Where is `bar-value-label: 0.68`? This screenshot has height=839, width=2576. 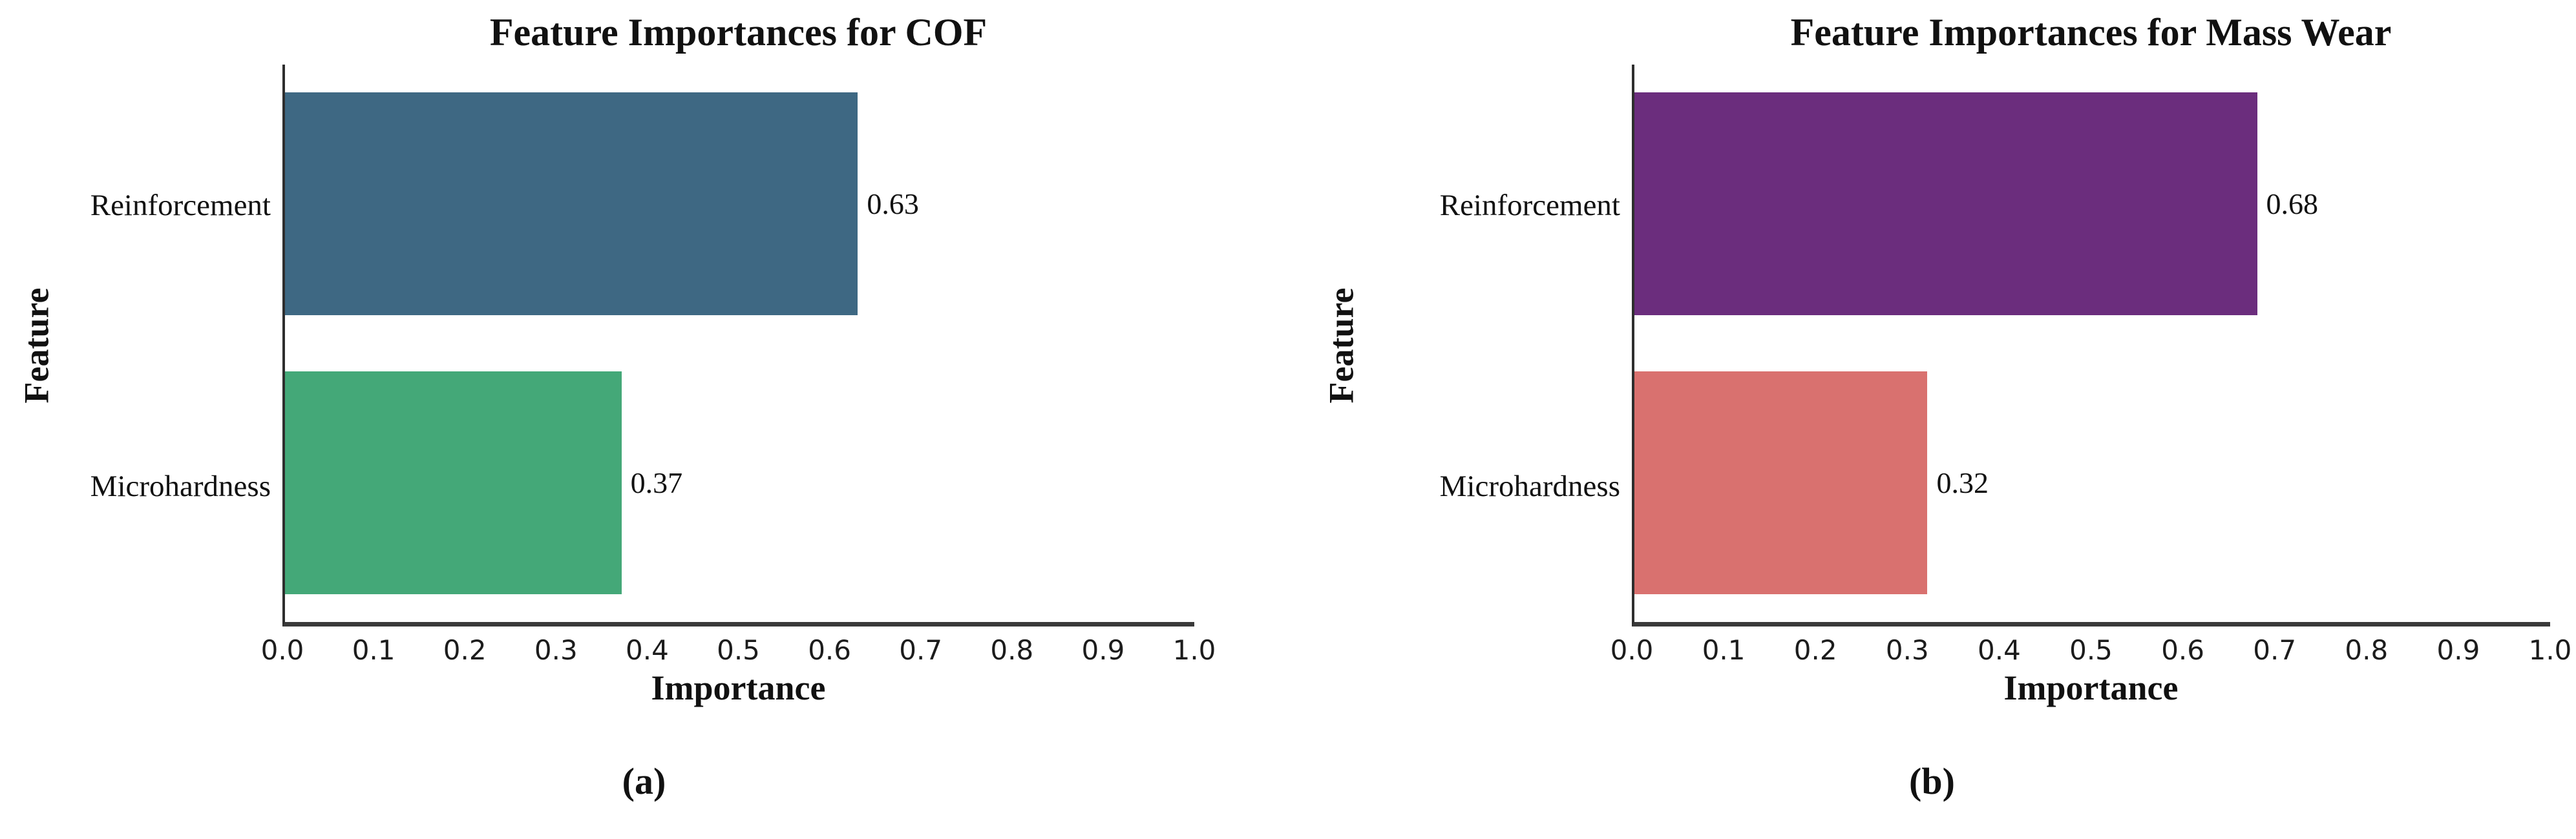
bar-value-label: 0.68 is located at coordinates (2292, 204).